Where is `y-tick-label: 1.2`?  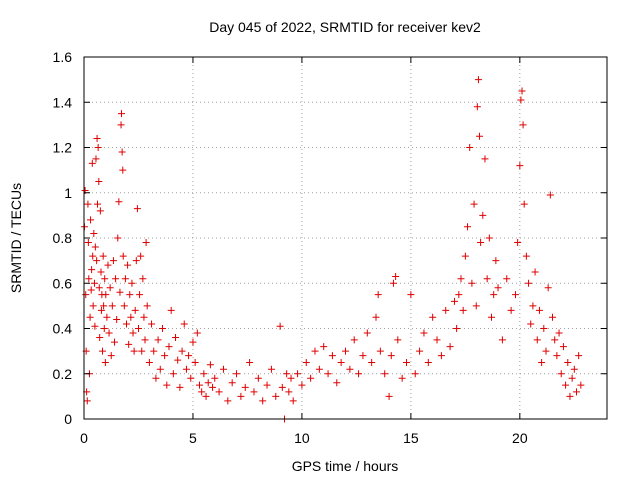
y-tick-label: 1.2 is located at coordinates (63, 148).